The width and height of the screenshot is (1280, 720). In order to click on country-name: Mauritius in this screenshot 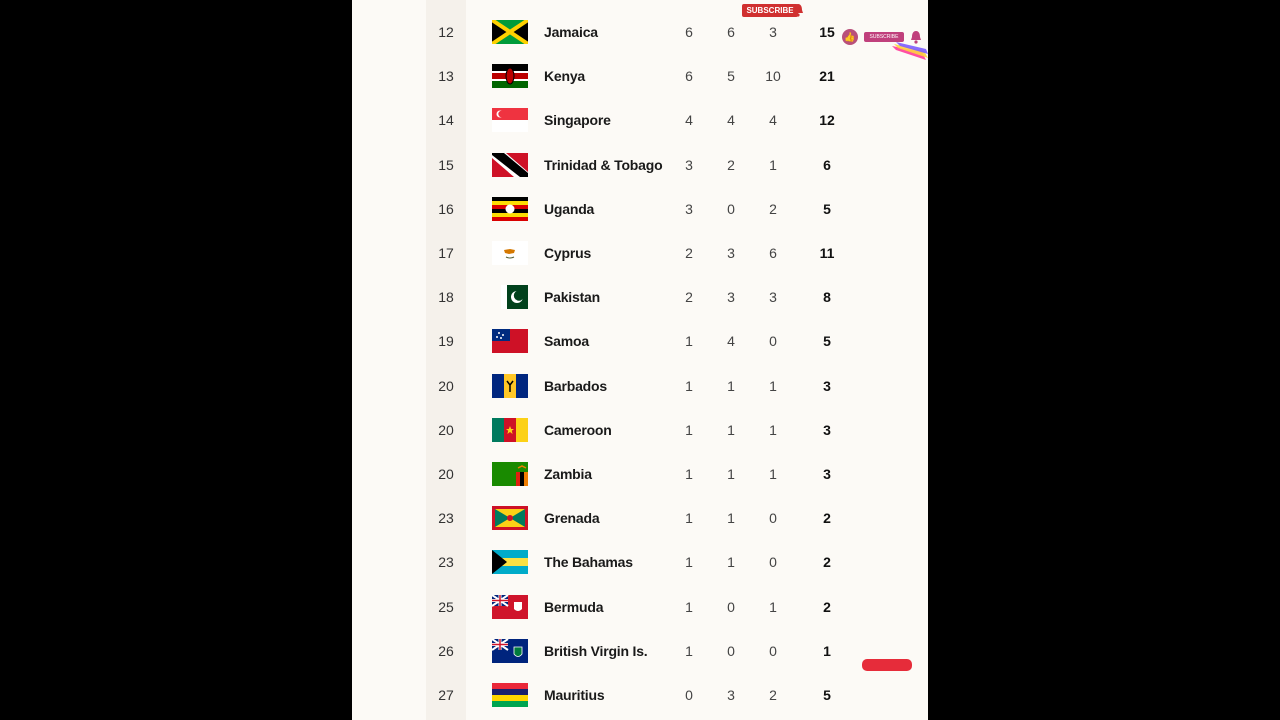, I will do `click(574, 695)`.